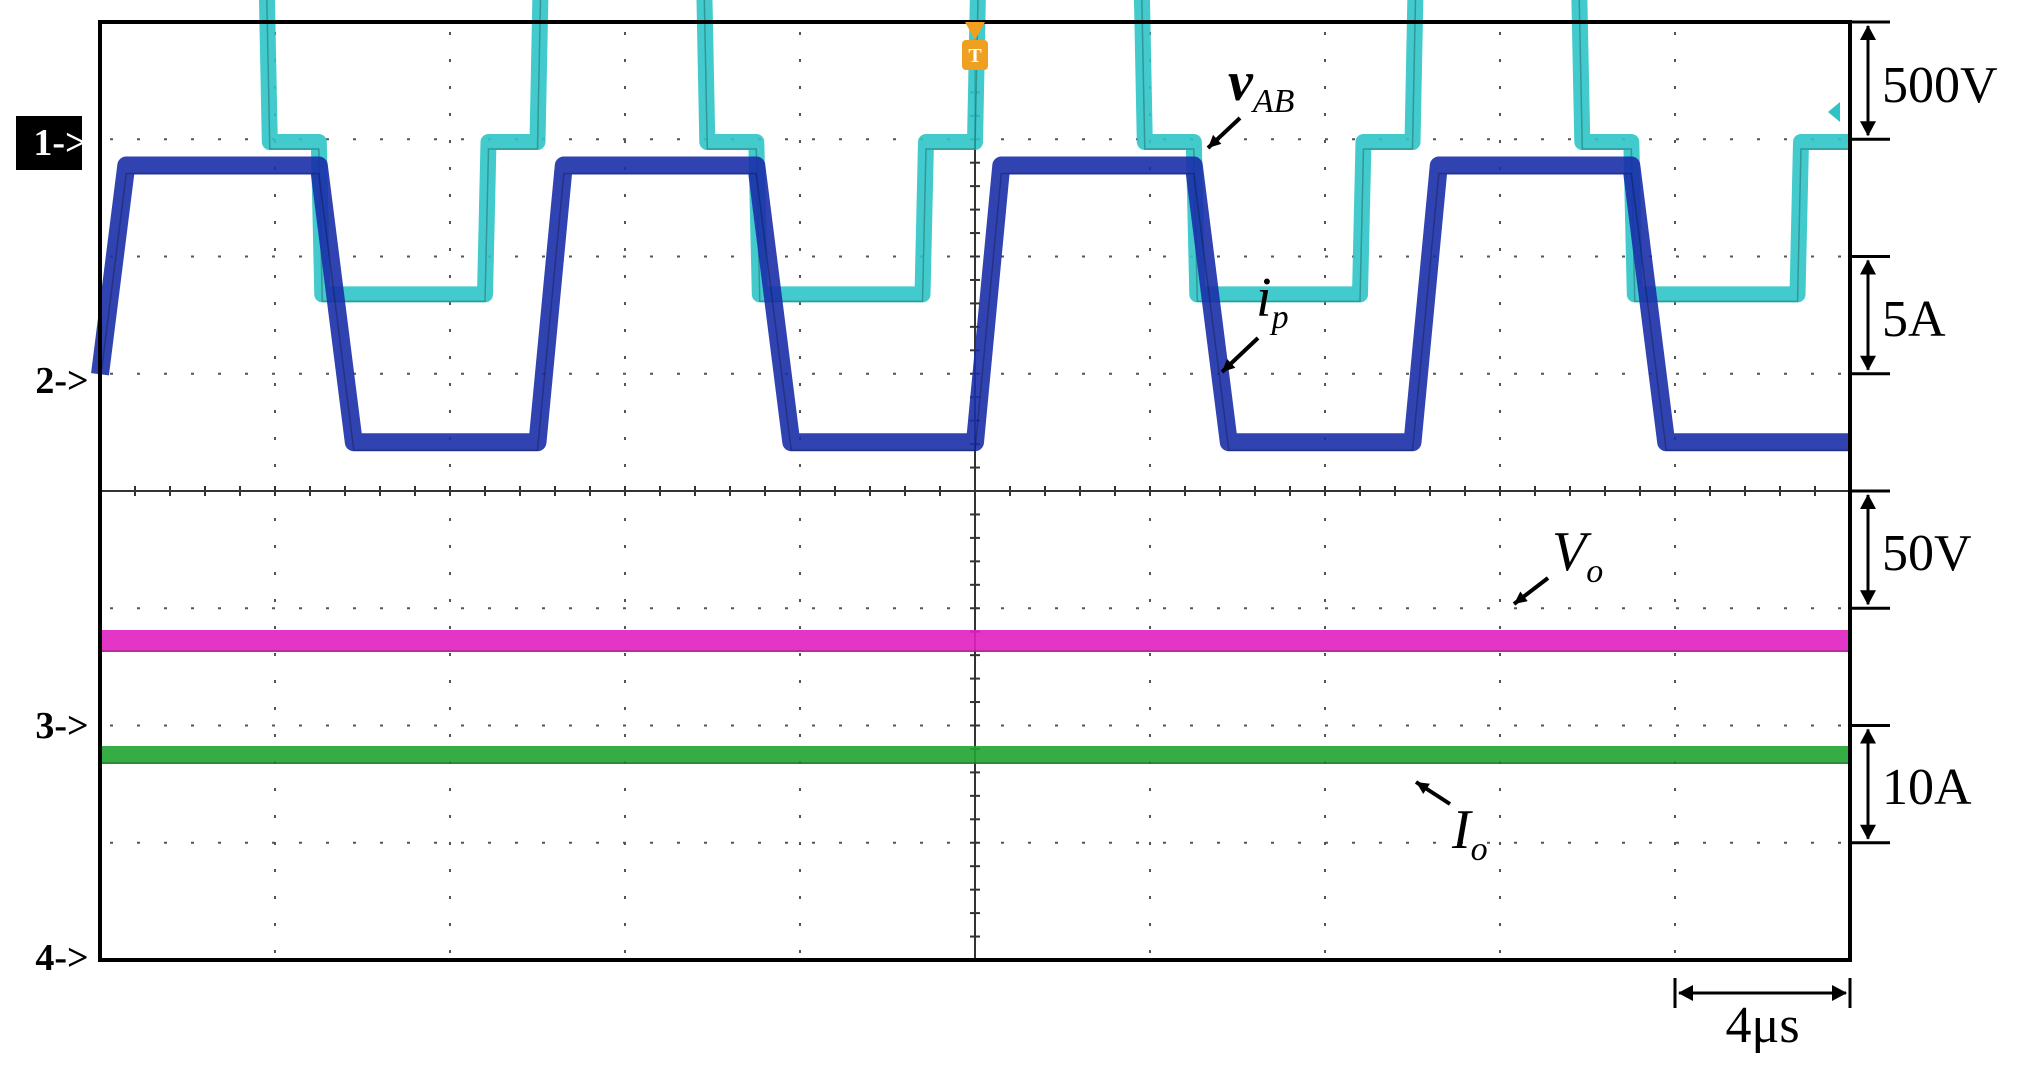 This screenshot has width=2035, height=1080. I want to click on scale-label-ch4: 10A, so click(1927, 787).